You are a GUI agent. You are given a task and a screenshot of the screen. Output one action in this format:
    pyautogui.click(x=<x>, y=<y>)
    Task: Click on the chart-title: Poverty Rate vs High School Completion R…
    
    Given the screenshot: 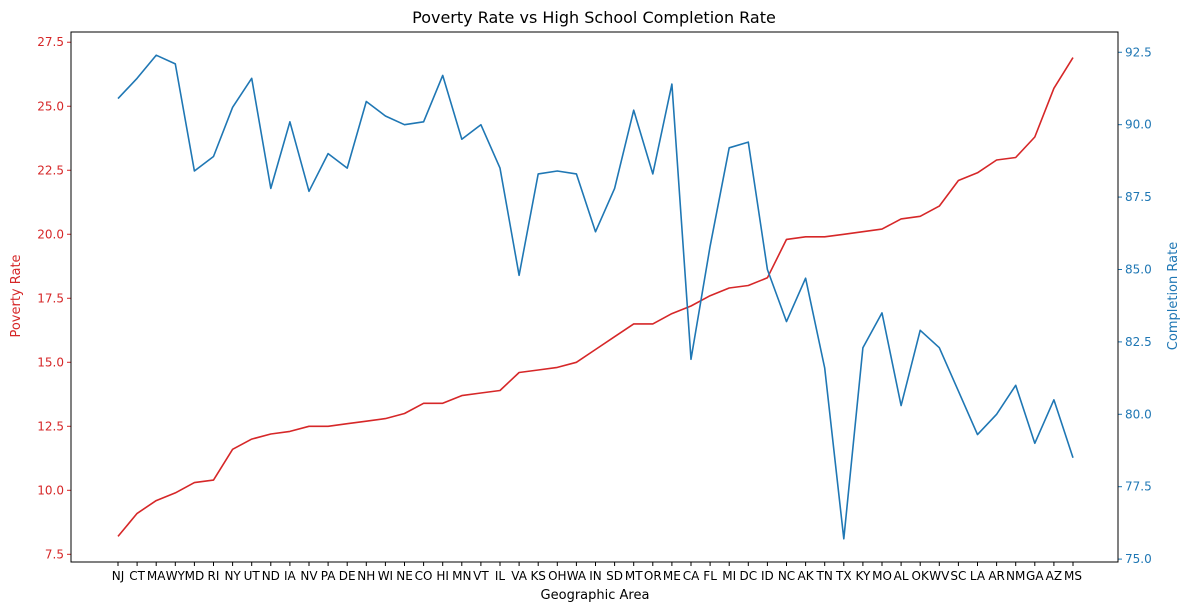 What is the action you would take?
    pyautogui.click(x=594, y=17)
    